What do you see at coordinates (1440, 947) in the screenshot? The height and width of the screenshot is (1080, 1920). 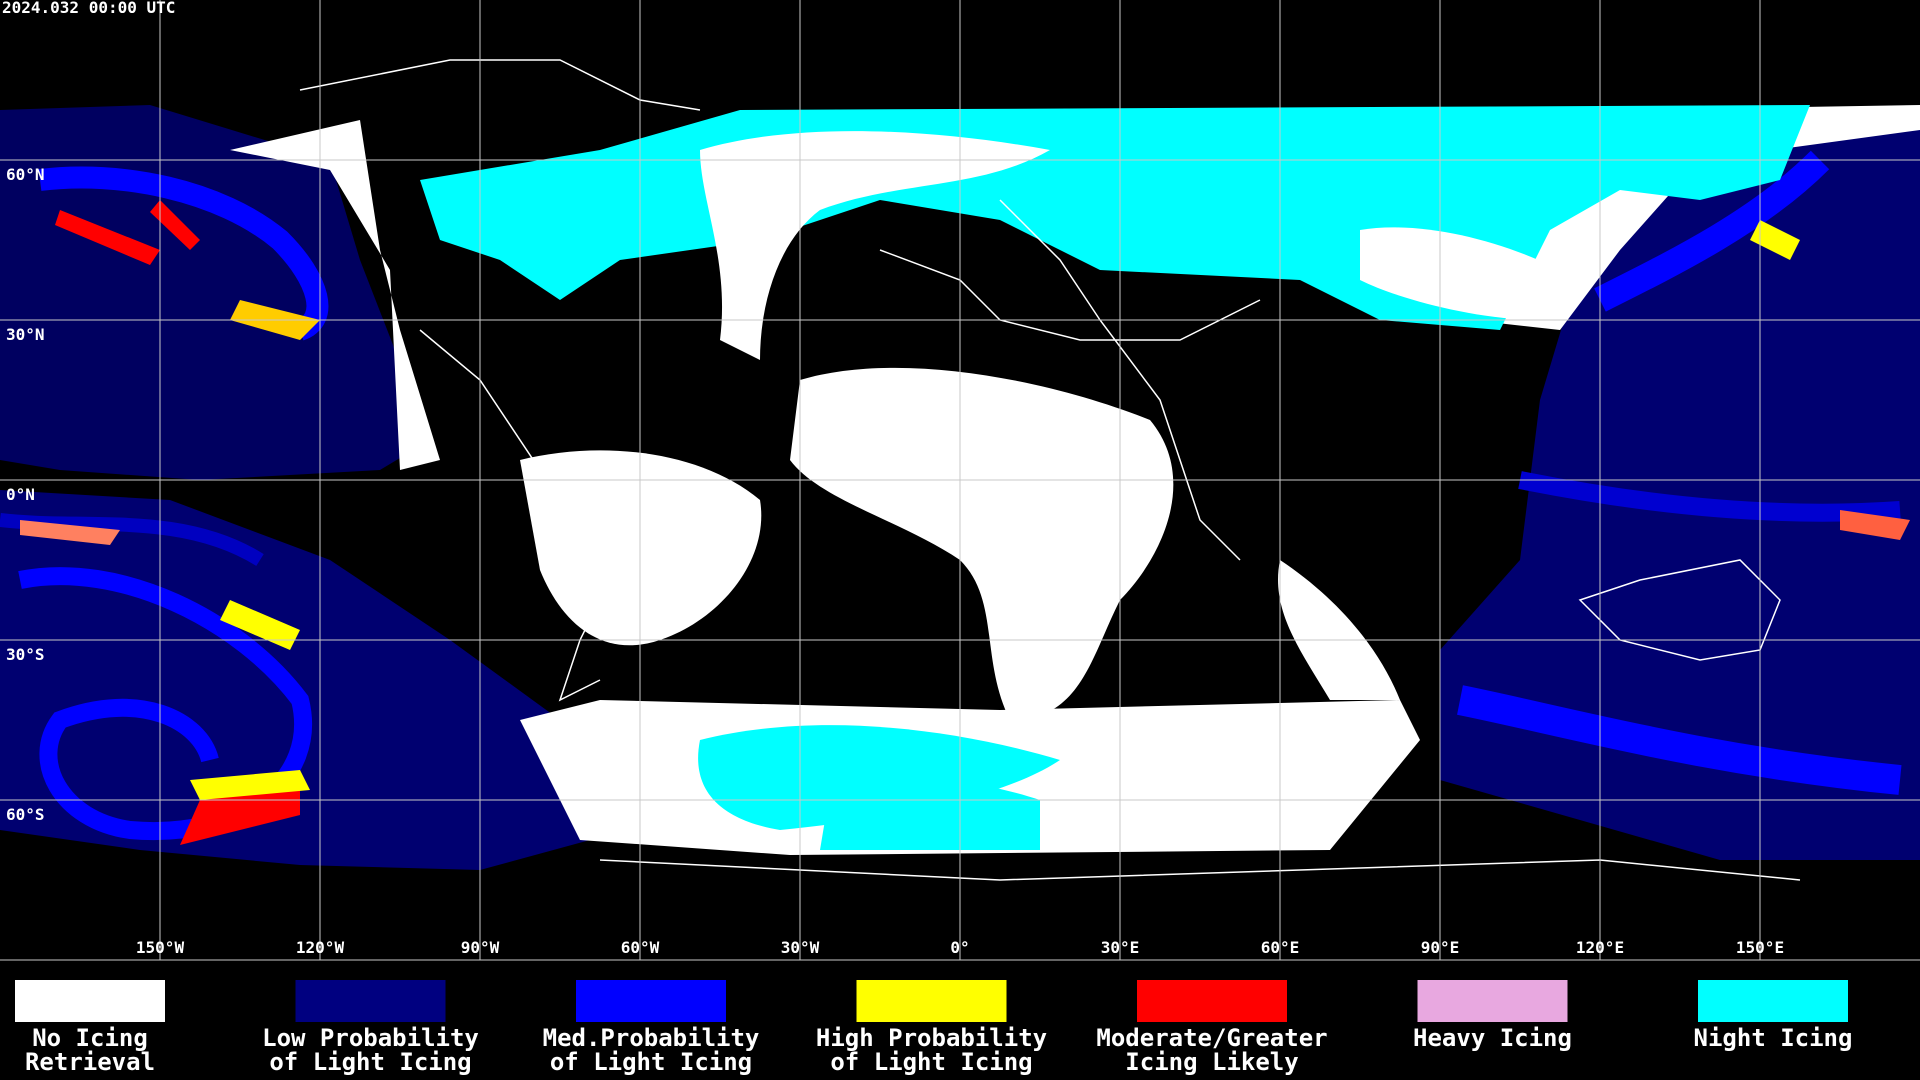 I see `longitude-label: 90°E` at bounding box center [1440, 947].